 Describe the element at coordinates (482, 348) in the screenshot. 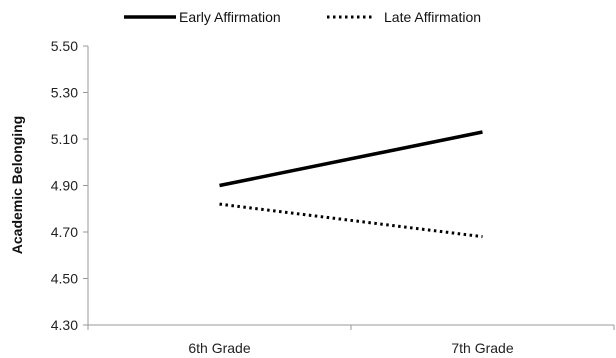

I see `x-tick-label: 7th Grade` at that location.